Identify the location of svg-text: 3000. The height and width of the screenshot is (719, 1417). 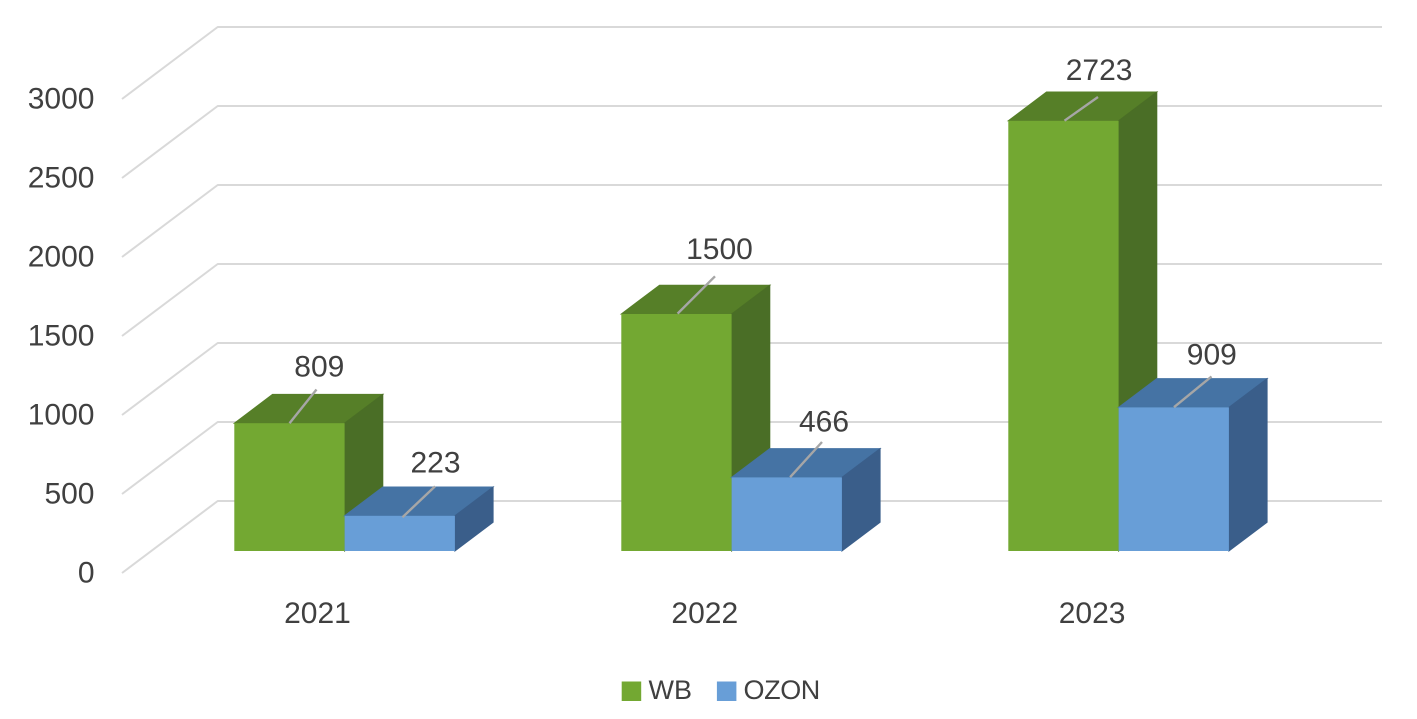
(61, 99).